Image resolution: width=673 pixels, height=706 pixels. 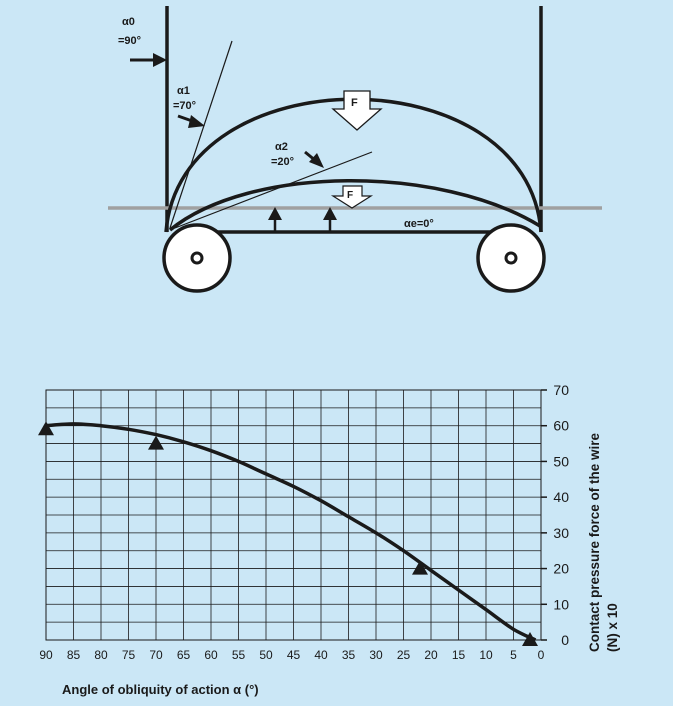 I want to click on small-wire-arc, so click(x=354, y=205).